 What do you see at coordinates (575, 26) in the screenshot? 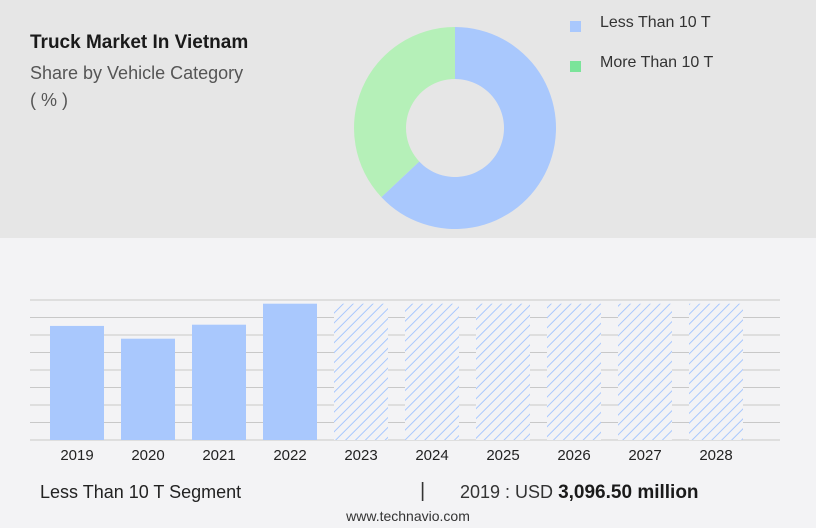
I see `legend-swatch-less-than-10t` at bounding box center [575, 26].